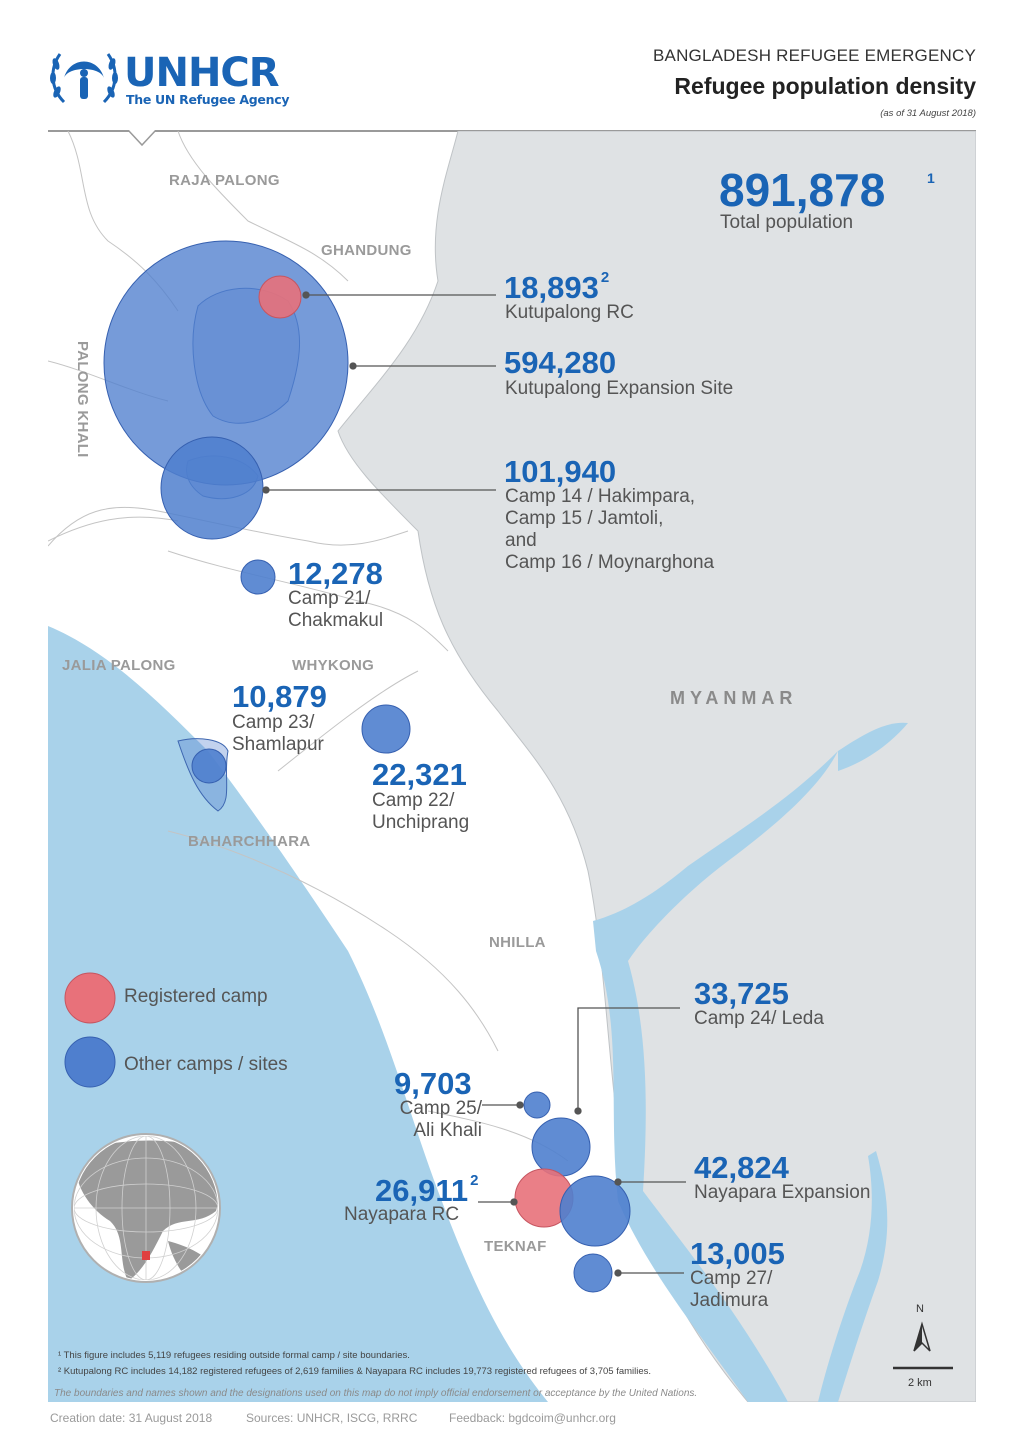 The width and height of the screenshot is (1024, 1449). I want to click on camp-circle-chakmakul, so click(258, 577).